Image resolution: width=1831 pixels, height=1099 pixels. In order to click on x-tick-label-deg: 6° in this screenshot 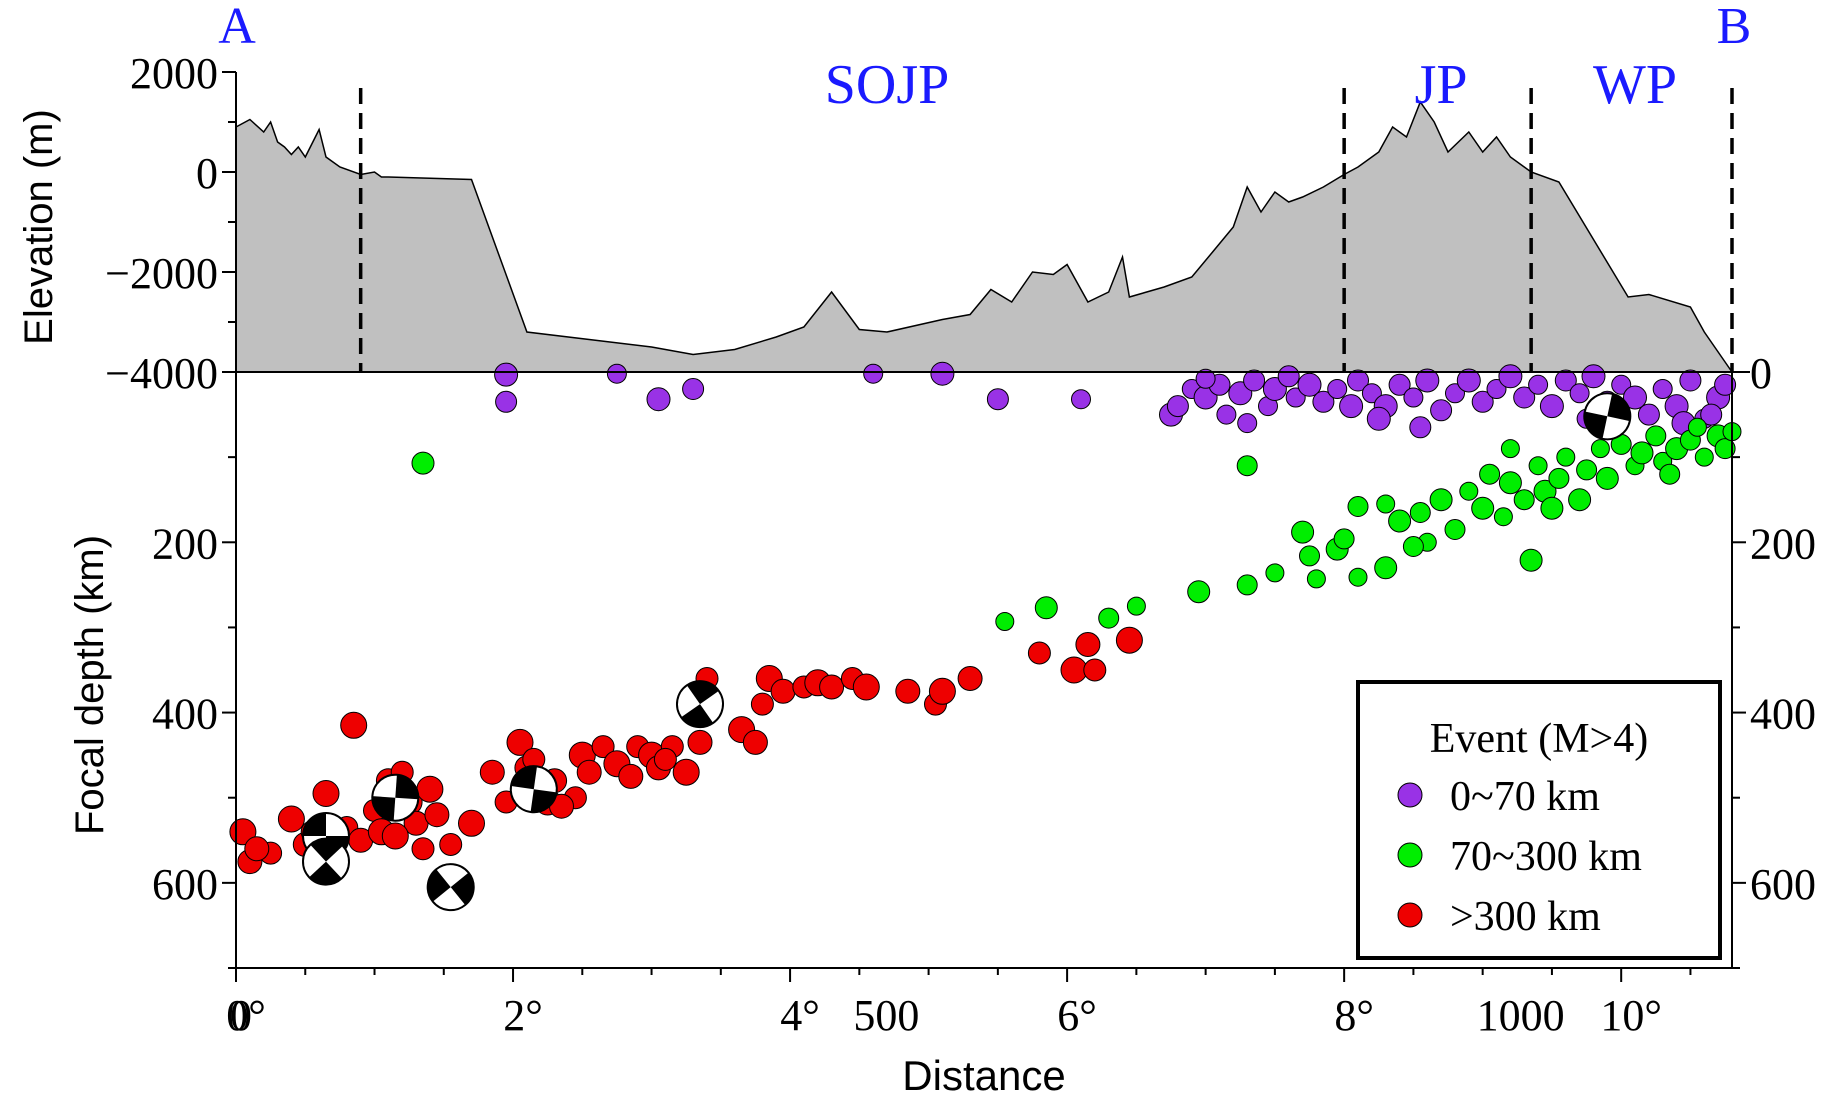, I will do `click(1077, 1015)`.